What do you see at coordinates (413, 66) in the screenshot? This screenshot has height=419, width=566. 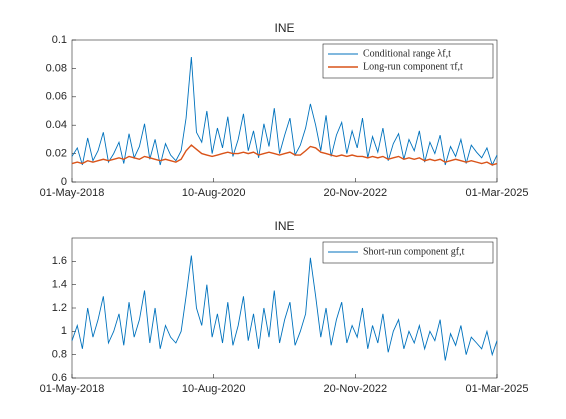 I see `legend-label: Long-run component τf,t` at bounding box center [413, 66].